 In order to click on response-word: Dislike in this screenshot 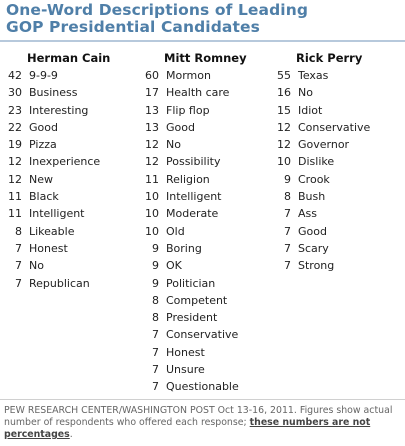, I will do `click(316, 162)`.